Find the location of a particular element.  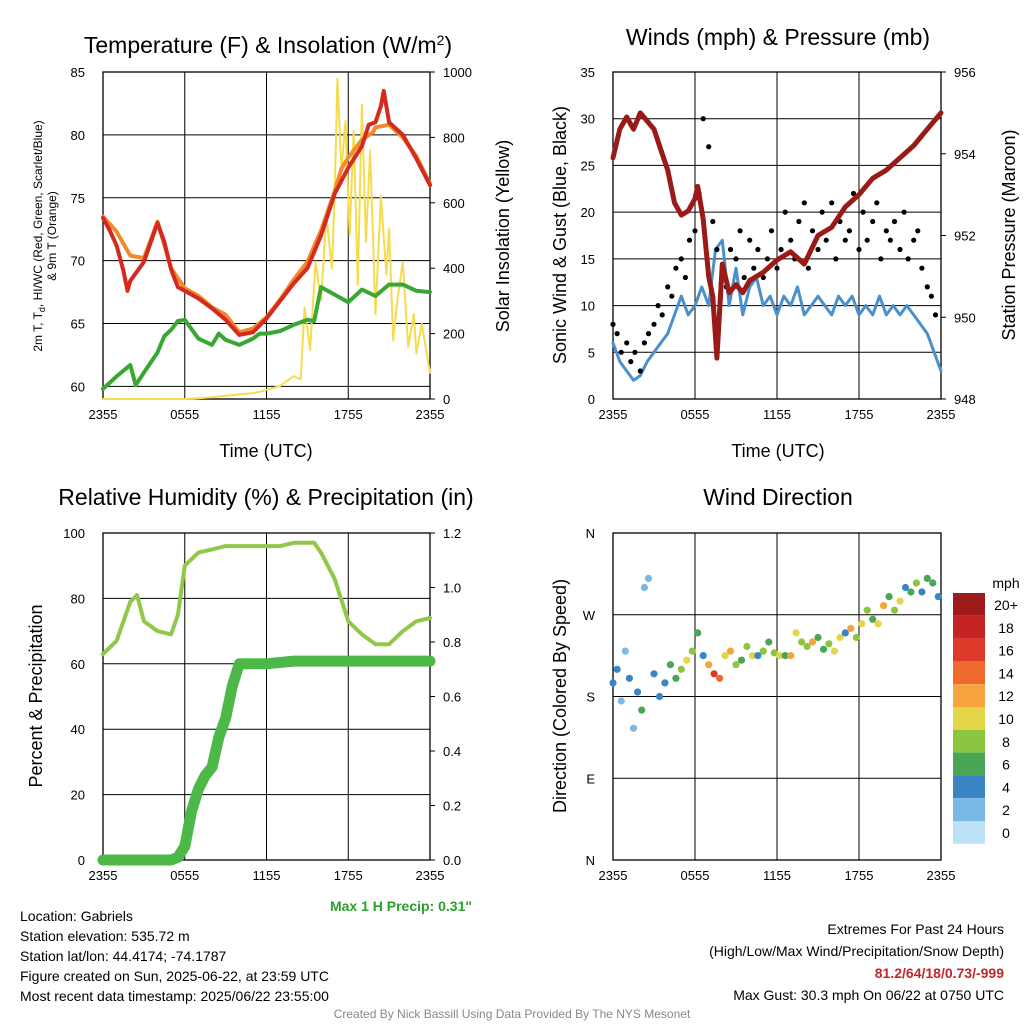

dir-title: Wind Direction is located at coordinates (778, 497).